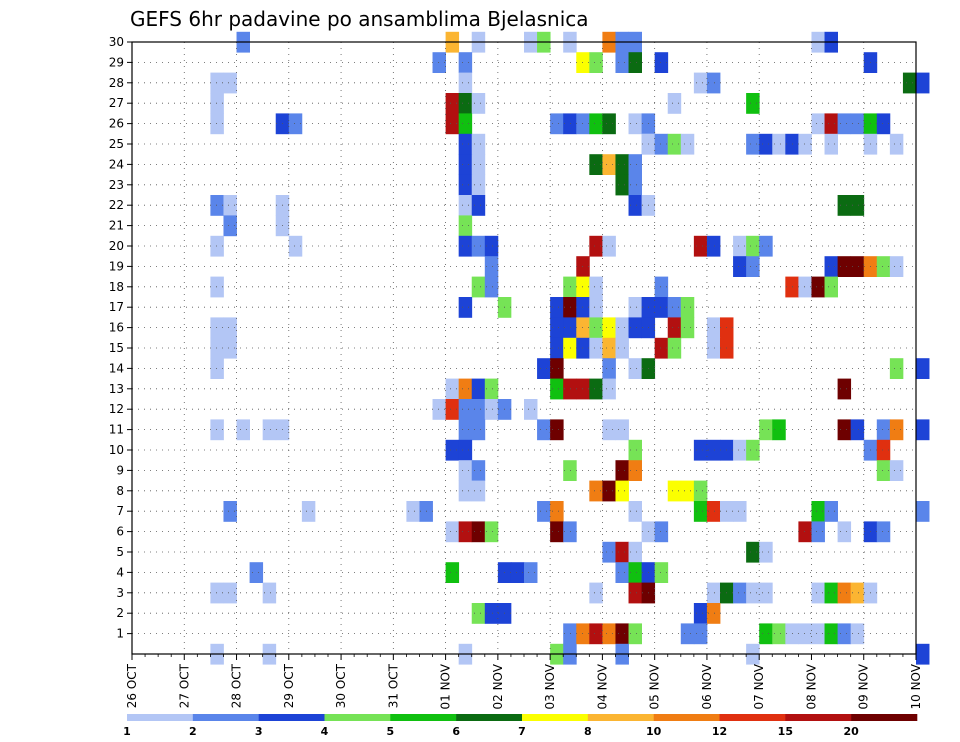 This screenshot has width=960, height=742. Describe the element at coordinates (127, 731) in the screenshot. I see `colorbar-label: 1` at that location.